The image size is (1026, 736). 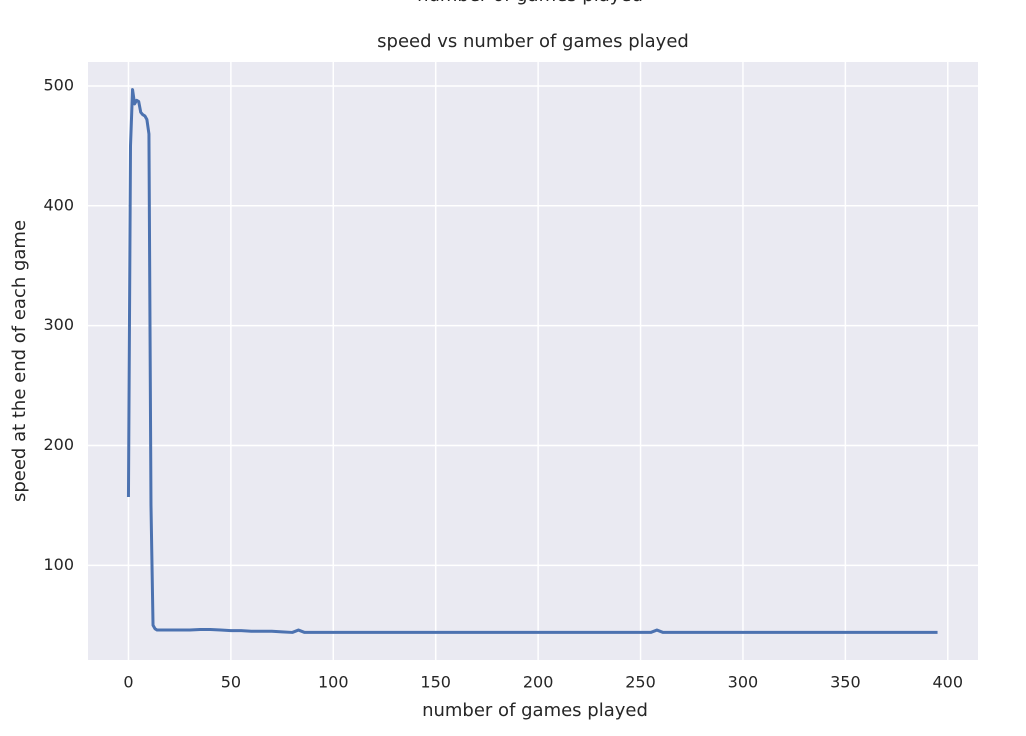 What do you see at coordinates (333, 682) in the screenshot?
I see `x-tick-label: 100` at bounding box center [333, 682].